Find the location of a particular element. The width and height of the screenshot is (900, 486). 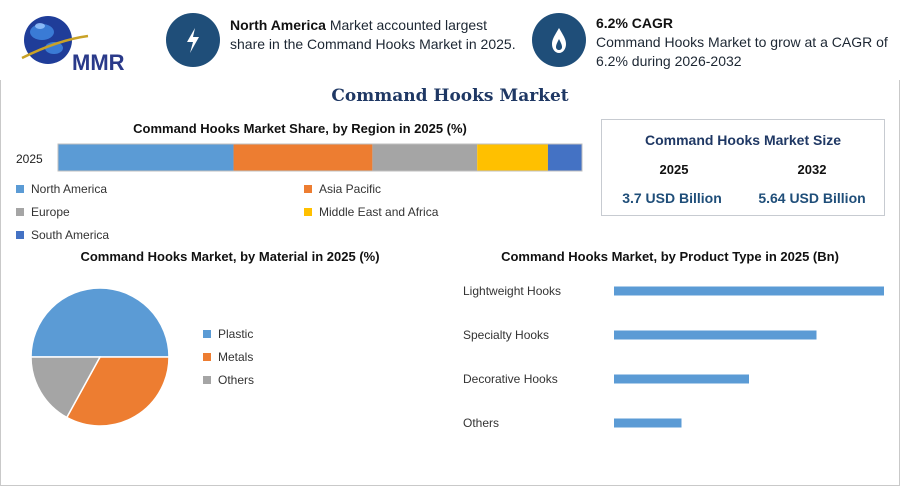

legend-label: South America is located at coordinates (70, 235).